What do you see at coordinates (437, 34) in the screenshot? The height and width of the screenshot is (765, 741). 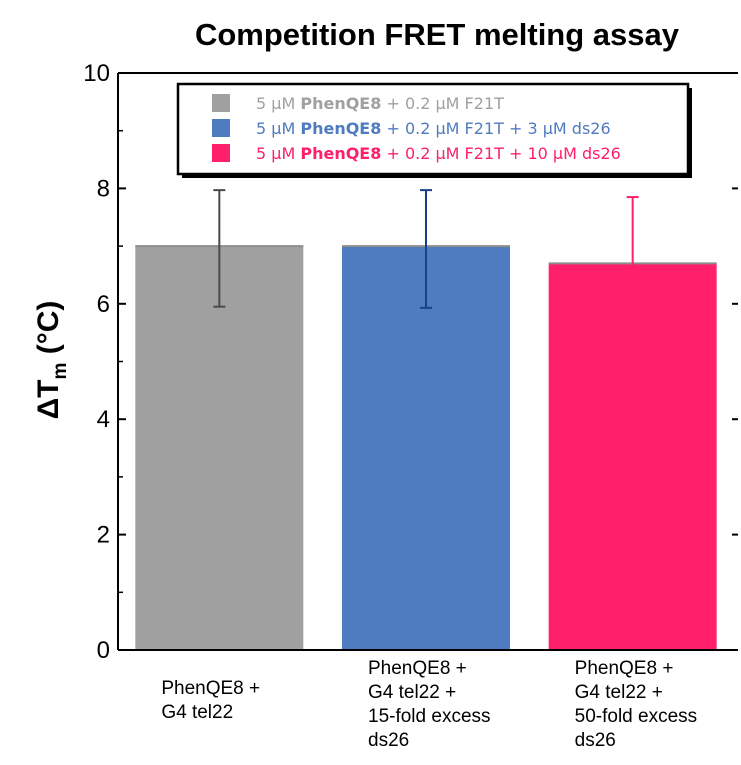 I see `chart-title: Competition FRET melting assay` at bounding box center [437, 34].